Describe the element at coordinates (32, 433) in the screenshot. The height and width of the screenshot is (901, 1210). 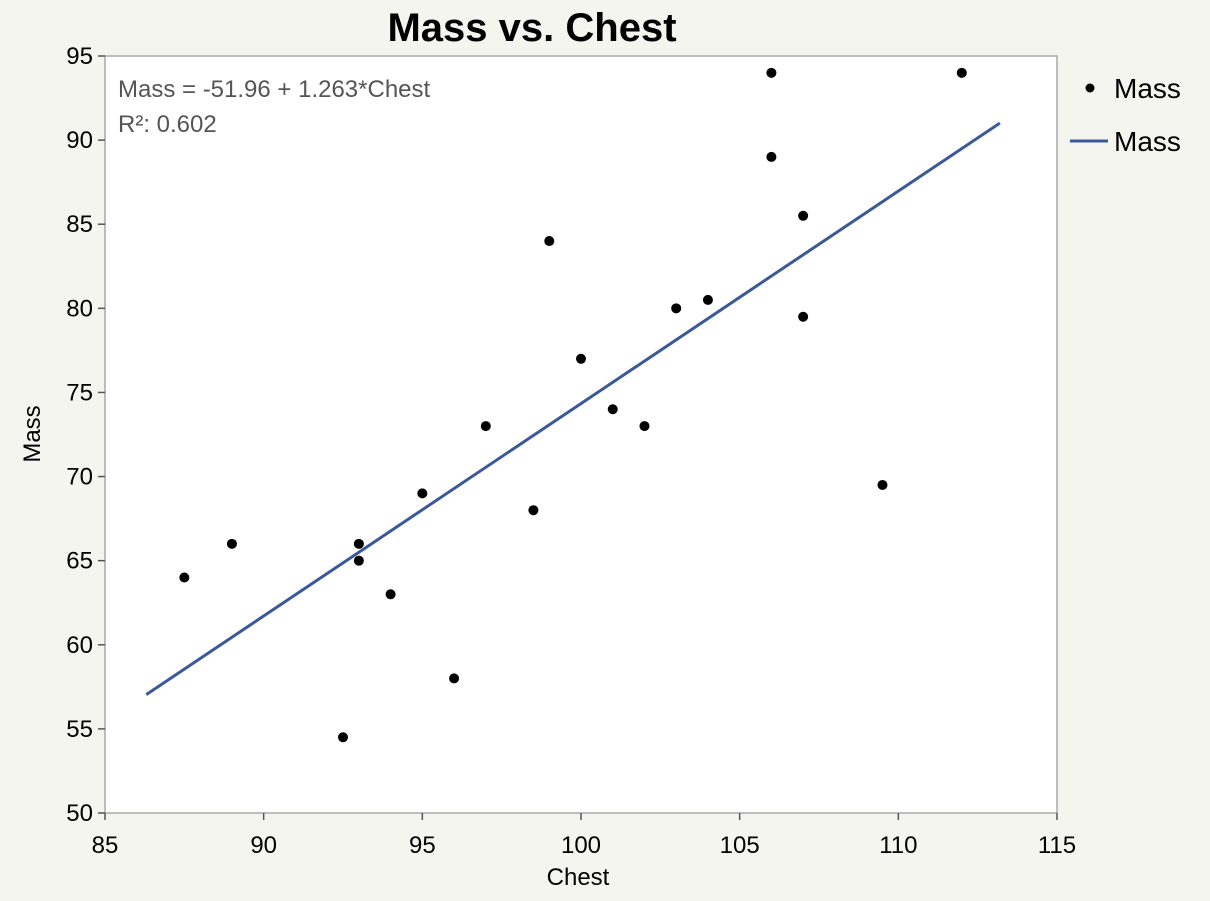
I see `y-axis-label: Mass` at that location.